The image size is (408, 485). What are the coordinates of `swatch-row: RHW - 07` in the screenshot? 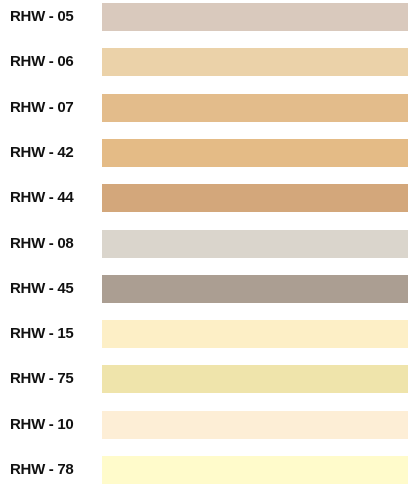 It's located at (204, 108).